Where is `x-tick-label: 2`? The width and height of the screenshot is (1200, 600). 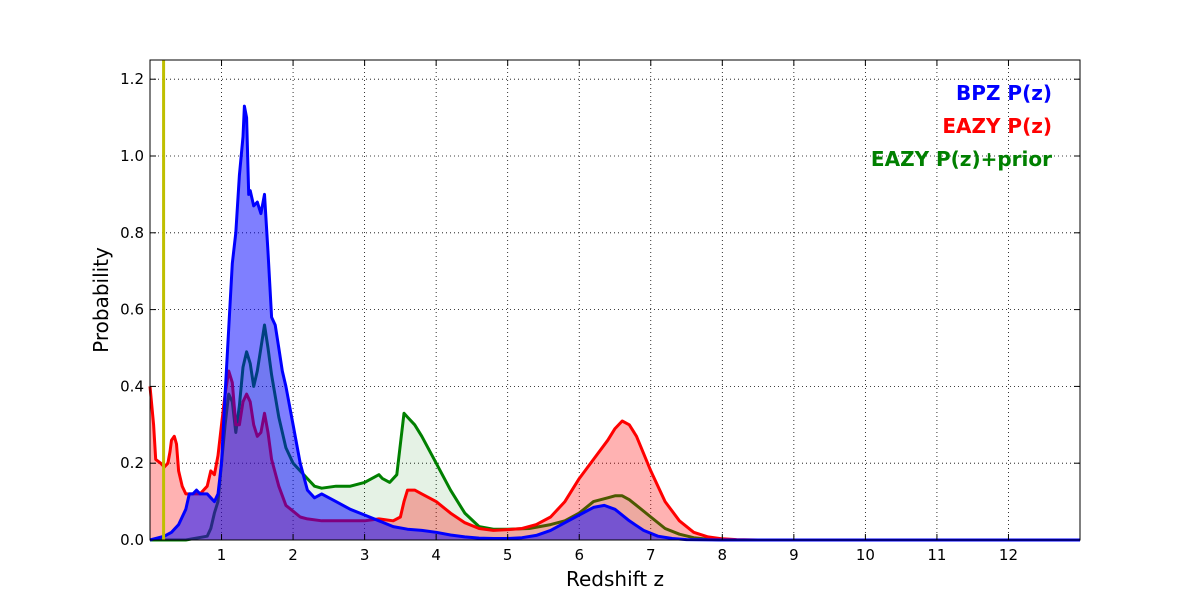
x-tick-label: 2 is located at coordinates (293, 555).